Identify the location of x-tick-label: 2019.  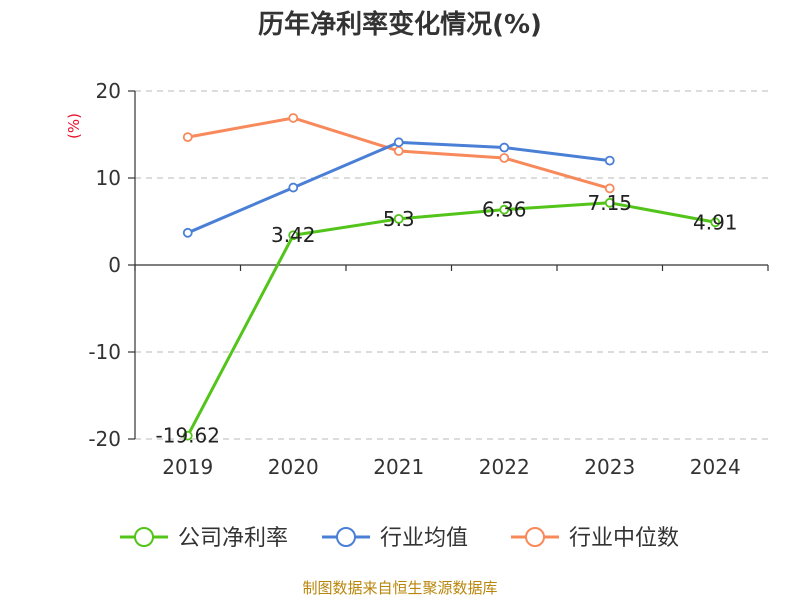
(187, 467).